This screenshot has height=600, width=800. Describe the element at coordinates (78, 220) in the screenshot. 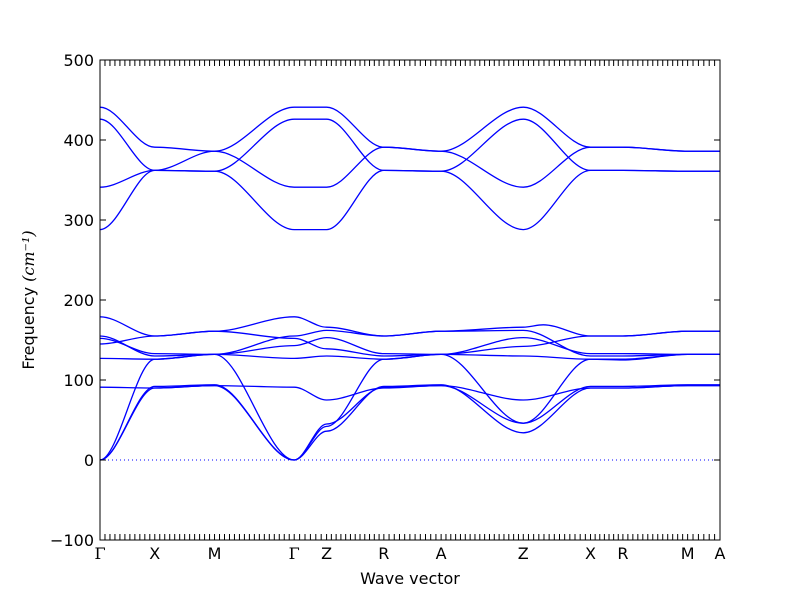

I see `y-tick-label: 300` at that location.